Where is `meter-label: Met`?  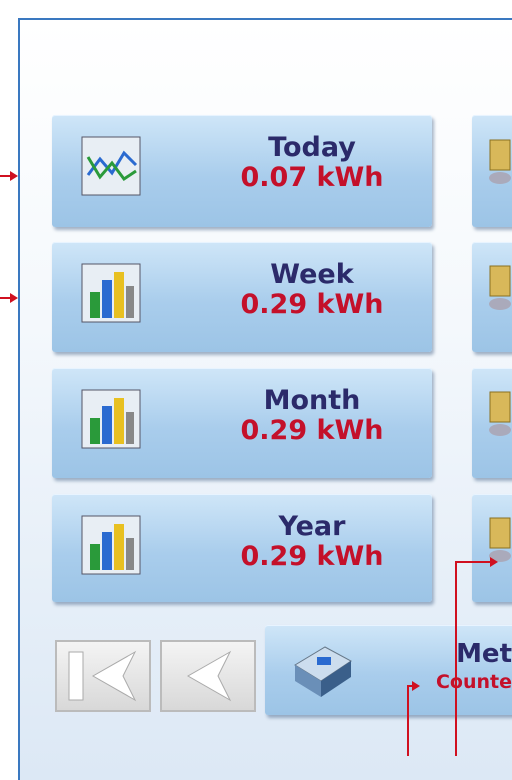
meter-label: Met is located at coordinates (484, 654).